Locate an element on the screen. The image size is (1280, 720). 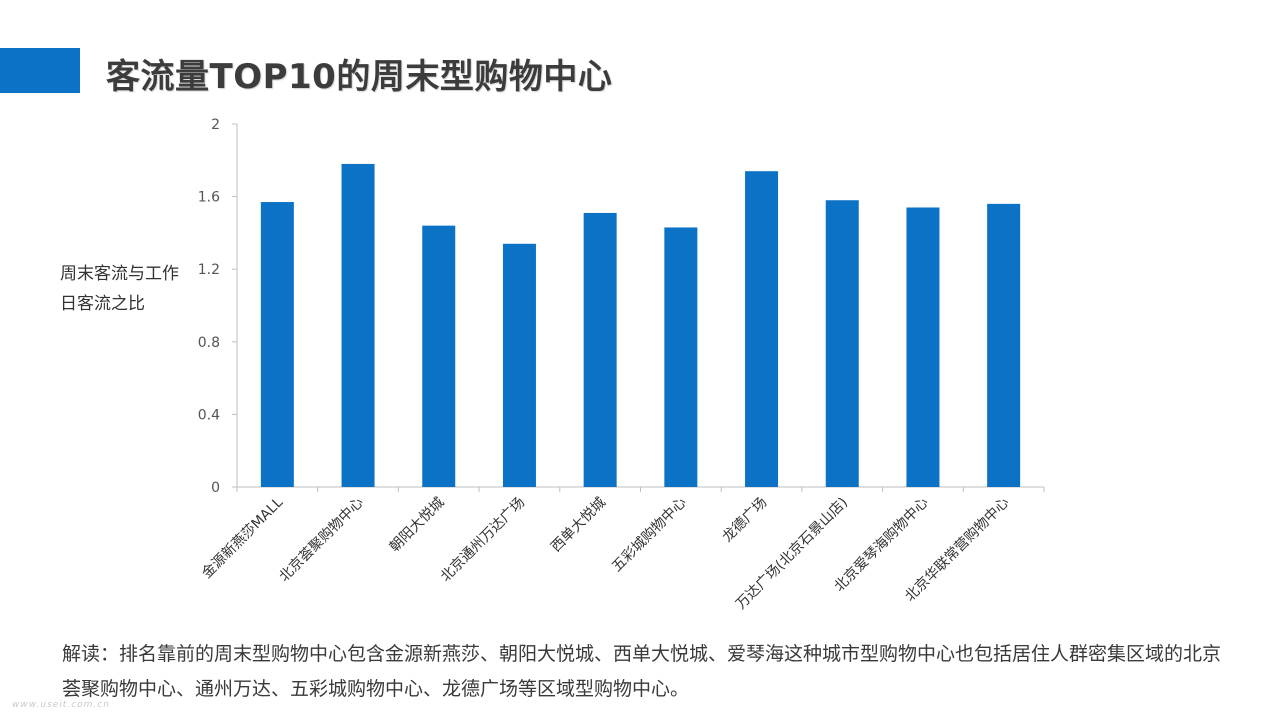
page-title: 客流量TOP10的周末型购物中心 is located at coordinates (359, 77).